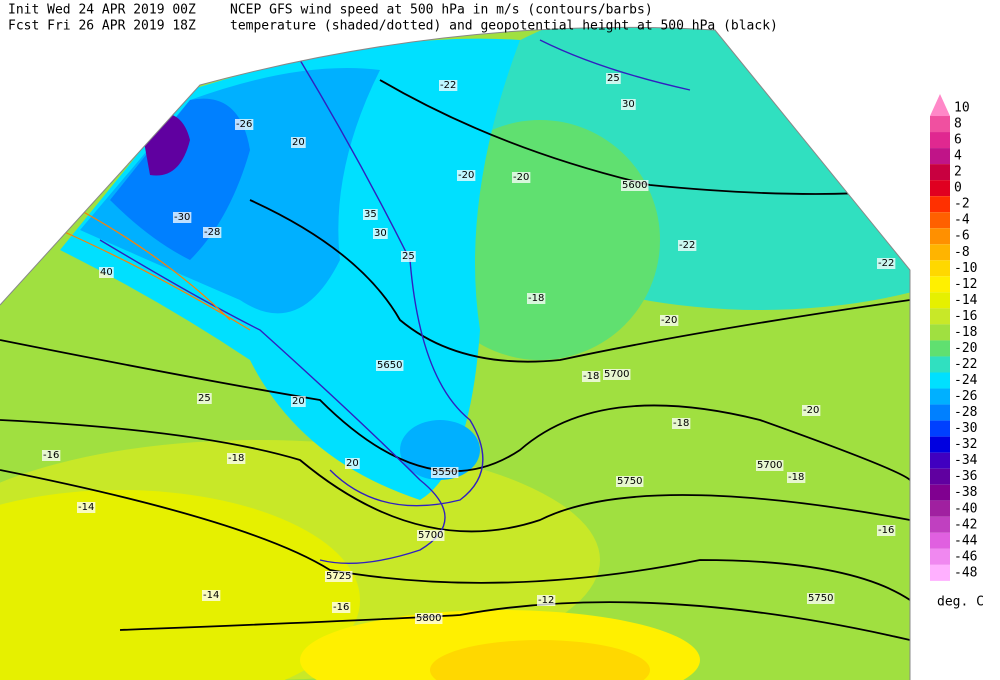 The width and height of the screenshot is (1000, 680). I want to click on contour-label: 5600, so click(634, 185).